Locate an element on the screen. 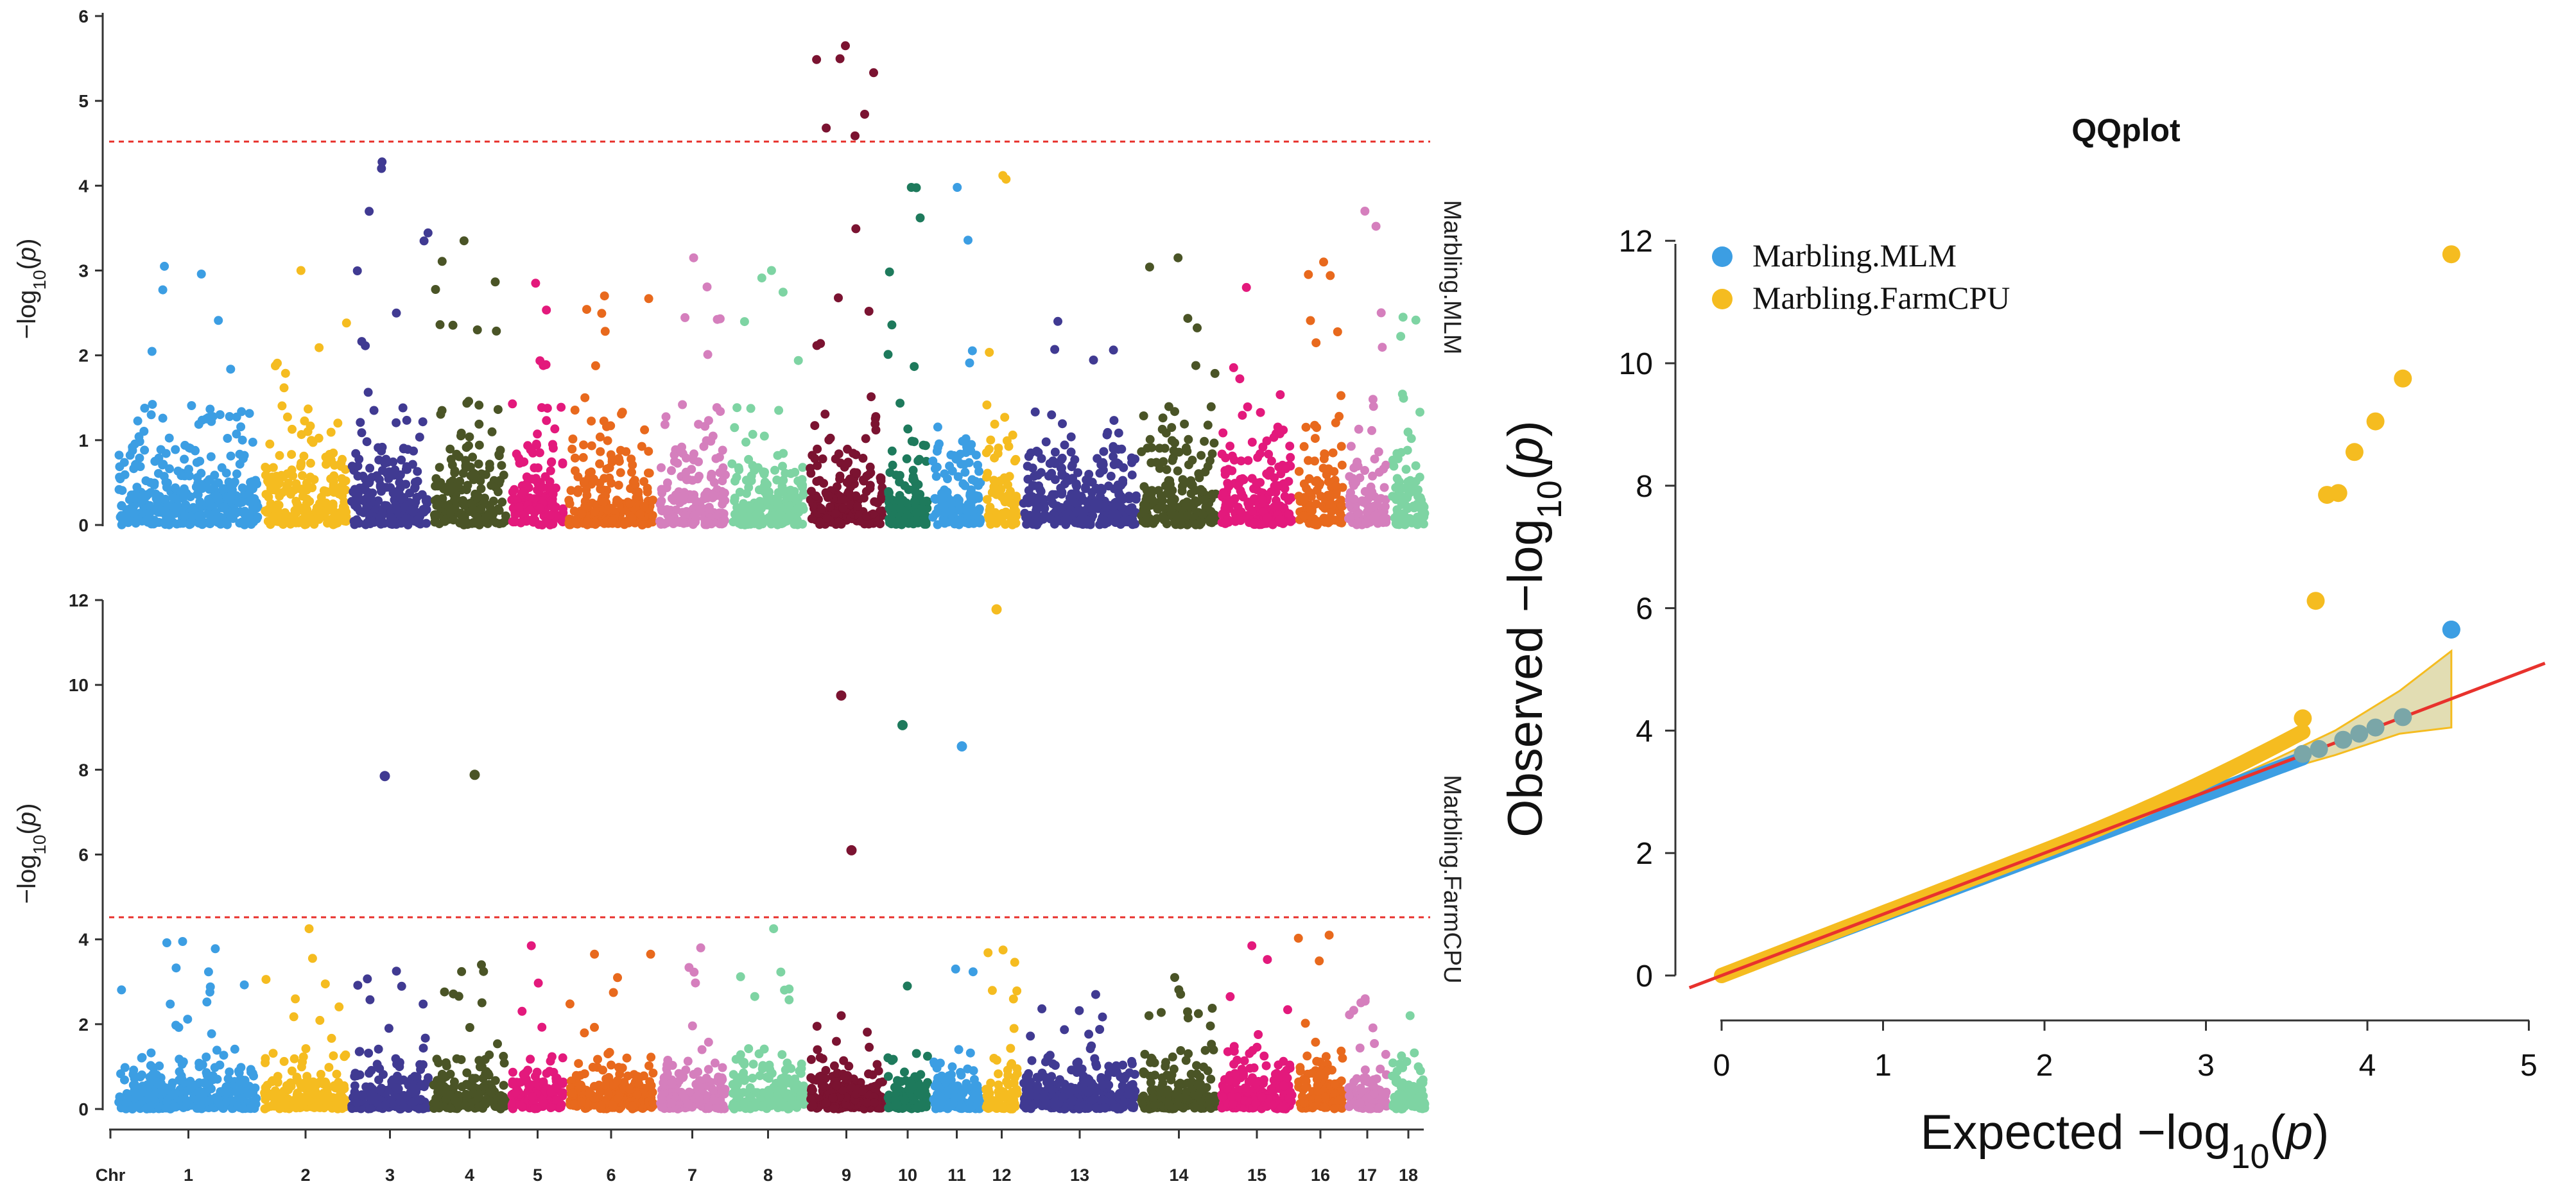  chr-12-point is located at coordinates (987, 499).